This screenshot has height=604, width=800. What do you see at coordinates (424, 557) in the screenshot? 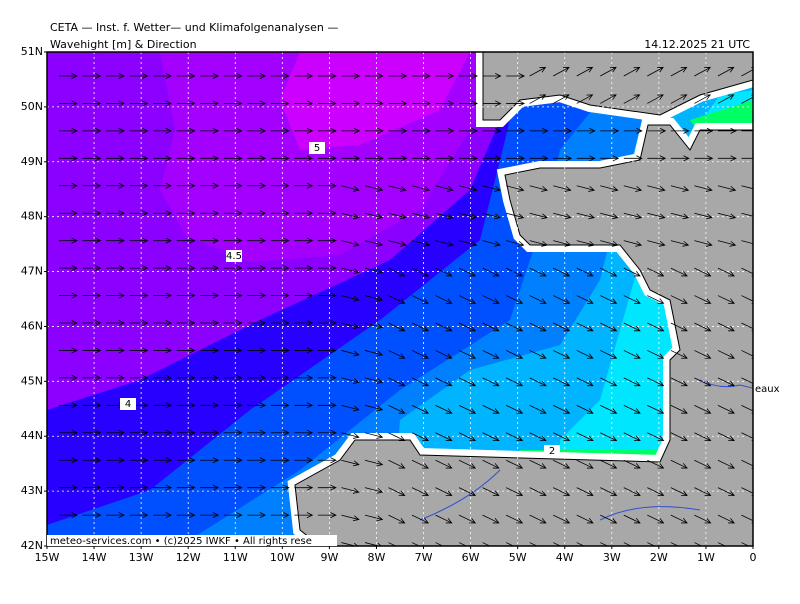
I see `lon-label: 7W` at bounding box center [424, 557].